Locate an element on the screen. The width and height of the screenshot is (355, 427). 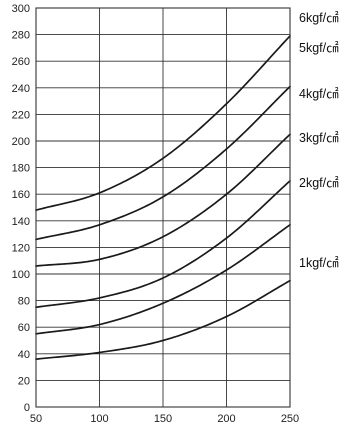
y-tick-label: 100 is located at coordinates (21, 275).